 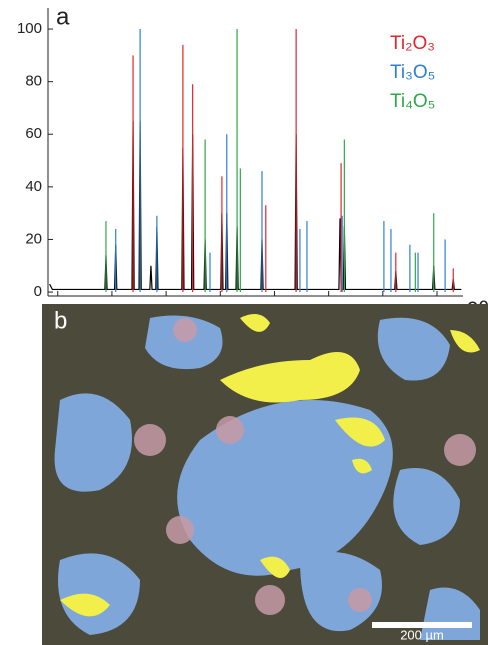 What do you see at coordinates (33, 238) in the screenshot?
I see `y-tick-label: 20` at bounding box center [33, 238].